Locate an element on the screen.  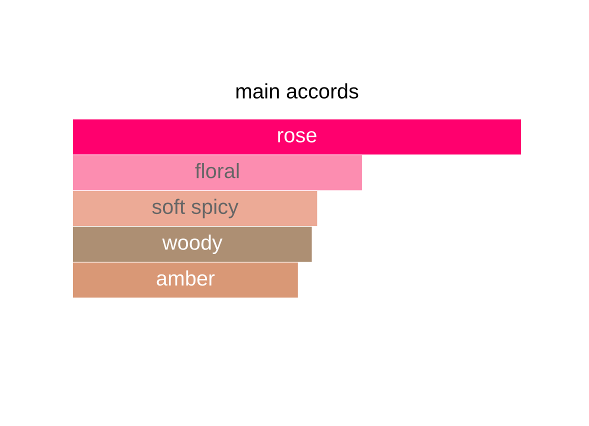
y-tick-label: amber is located at coordinates (185, 278).